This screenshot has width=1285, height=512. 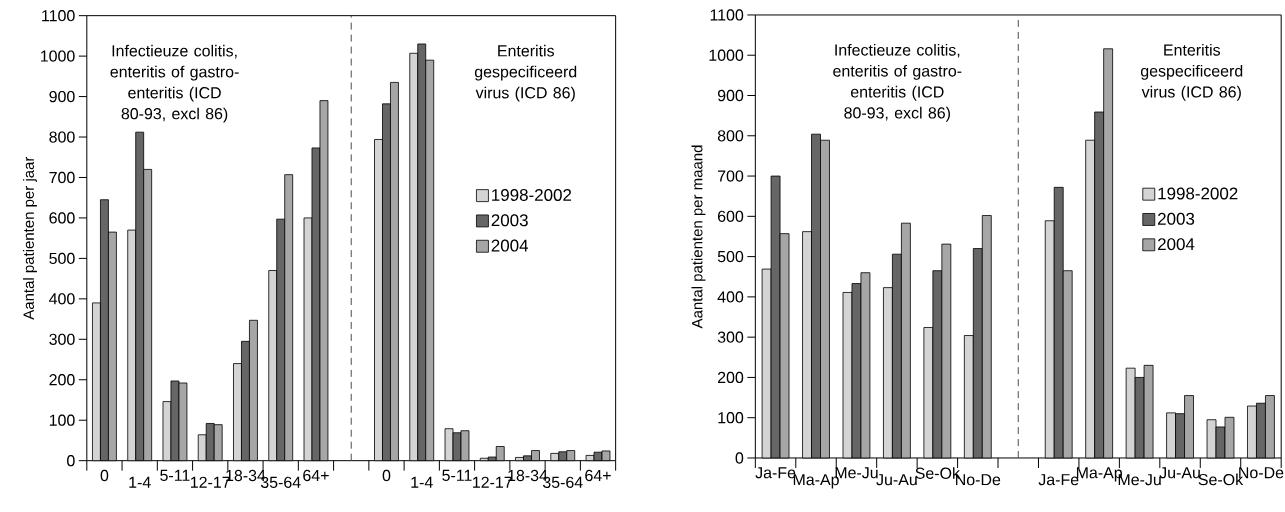 What do you see at coordinates (698, 237) in the screenshot?
I see `y-axis-title: Aantal patienten per maand` at bounding box center [698, 237].